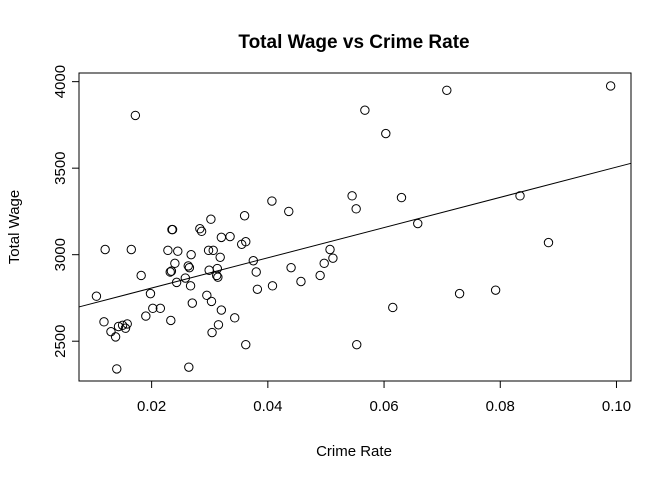 The height and width of the screenshot is (480, 672). What do you see at coordinates (60, 81) in the screenshot?
I see `y-tick-label: 4000` at bounding box center [60, 81].